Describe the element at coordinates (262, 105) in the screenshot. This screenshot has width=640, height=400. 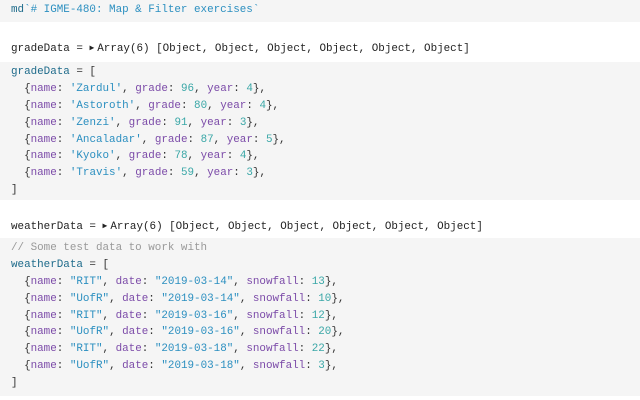
I see `code-number: 4` at that location.